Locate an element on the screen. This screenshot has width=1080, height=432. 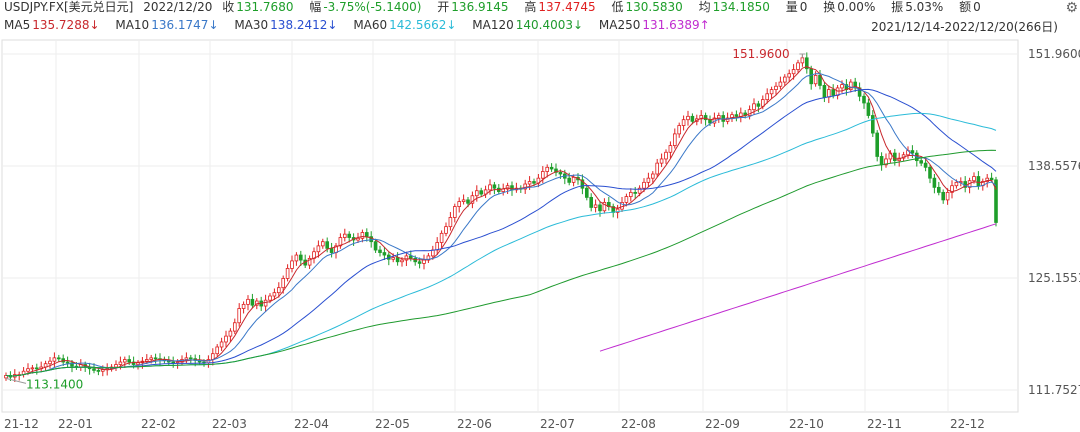
x-tick-label: 21-12 is located at coordinates (21, 424).